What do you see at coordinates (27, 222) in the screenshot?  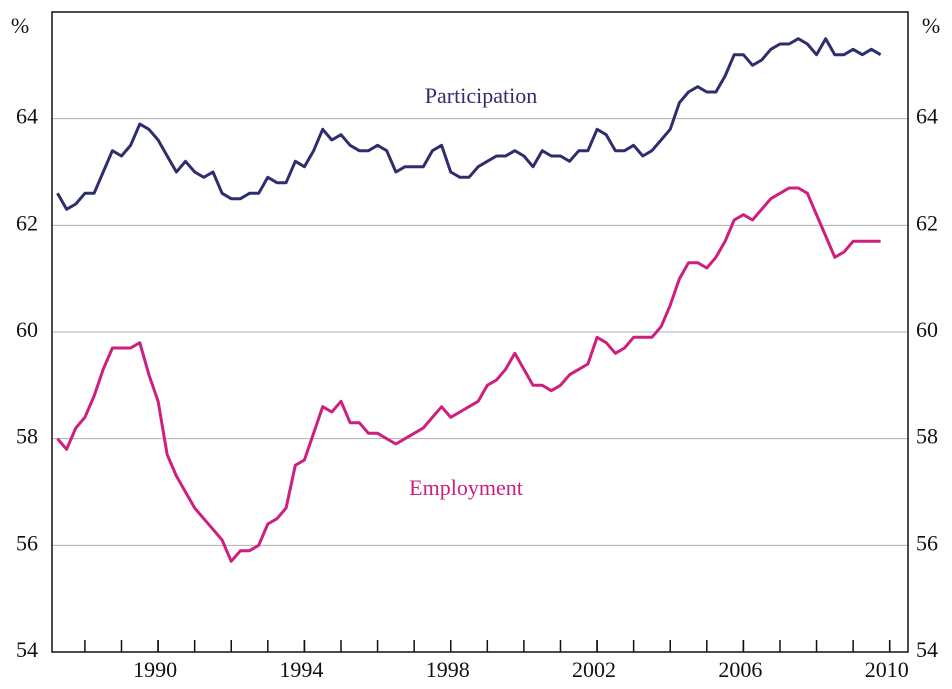 I see `y-tick-label: 62` at bounding box center [27, 222].